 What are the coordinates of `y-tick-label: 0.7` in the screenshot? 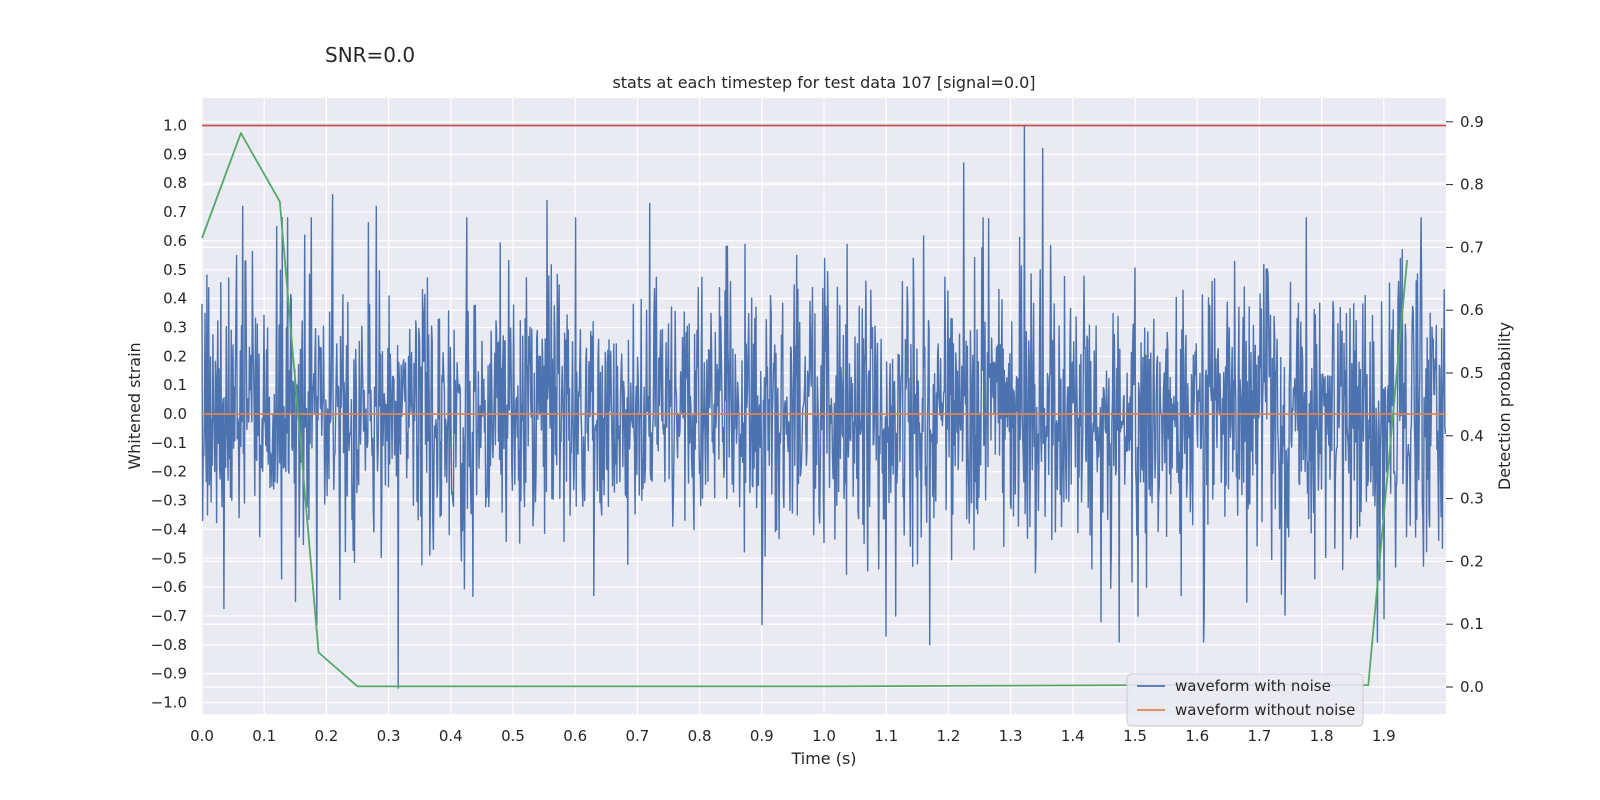 It's located at (175, 212).